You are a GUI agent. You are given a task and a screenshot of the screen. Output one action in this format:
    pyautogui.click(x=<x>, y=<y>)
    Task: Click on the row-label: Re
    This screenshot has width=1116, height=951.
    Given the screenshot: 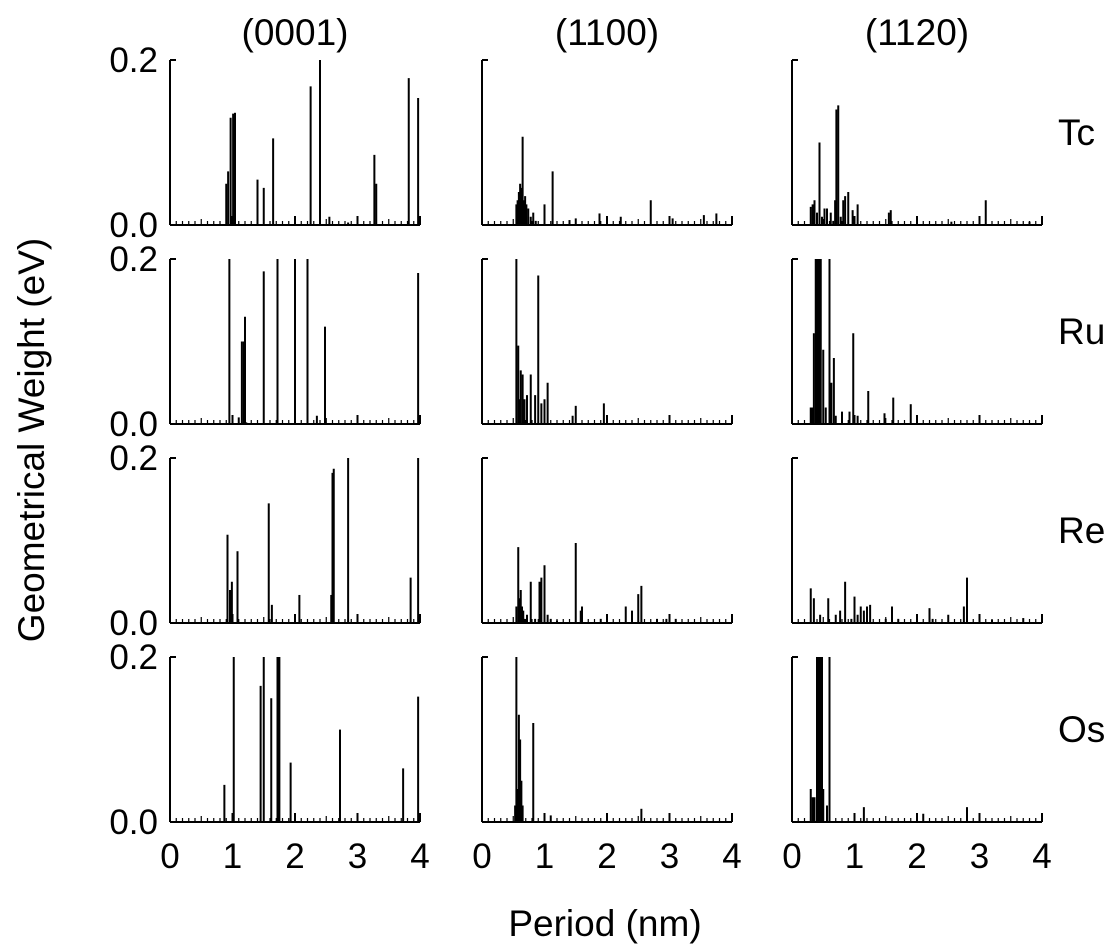 What is the action you would take?
    pyautogui.click(x=1081, y=530)
    